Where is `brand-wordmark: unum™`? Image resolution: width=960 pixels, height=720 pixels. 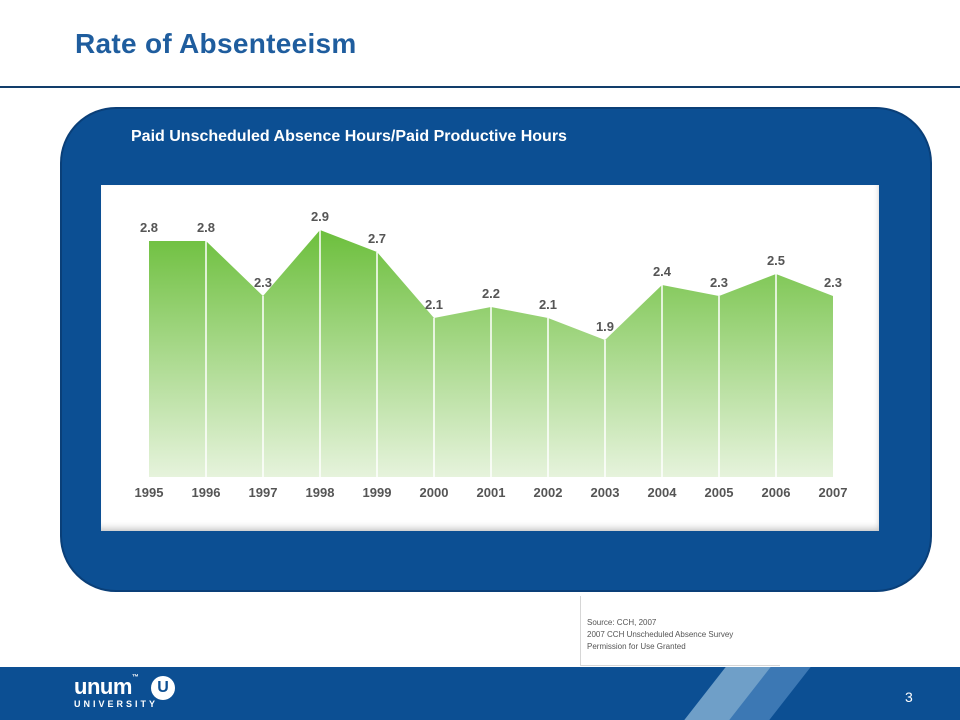
brand-wordmark: unum™ is located at coordinates (106, 686).